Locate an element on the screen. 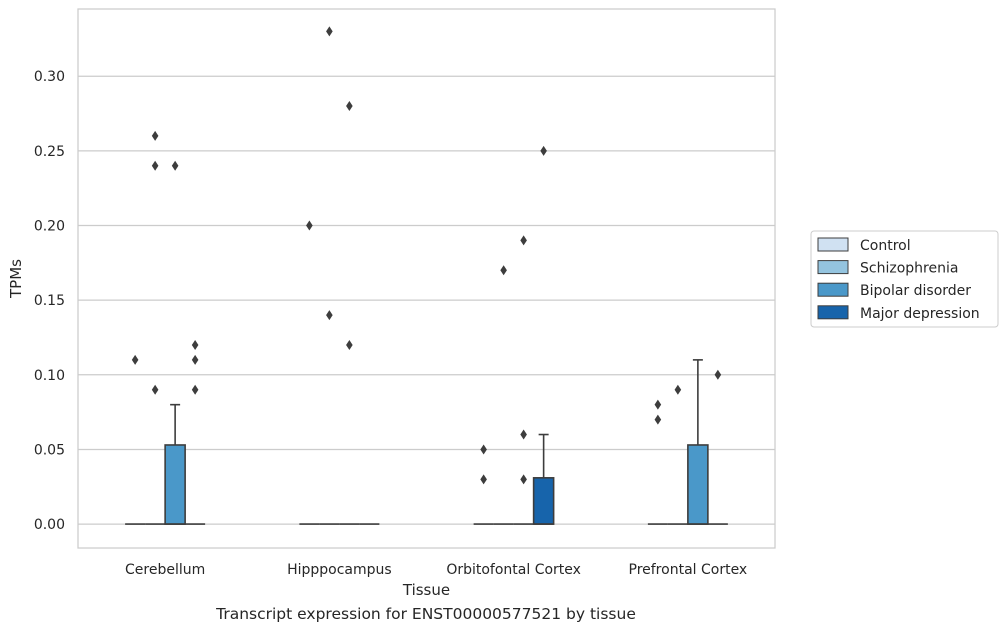 This screenshot has height=634, width=1007. y-tick-label: 0.30 is located at coordinates (49, 77).